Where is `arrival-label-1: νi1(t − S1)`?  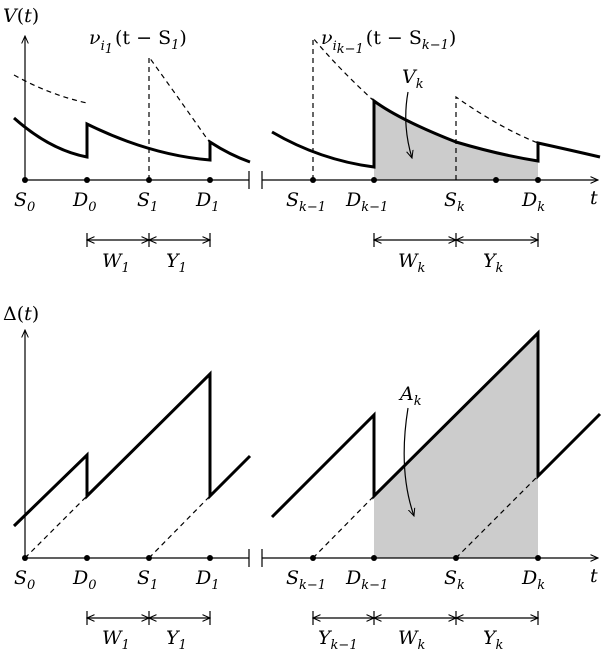
arrival-label-1: νi1(t − S1) is located at coordinates (138, 42).